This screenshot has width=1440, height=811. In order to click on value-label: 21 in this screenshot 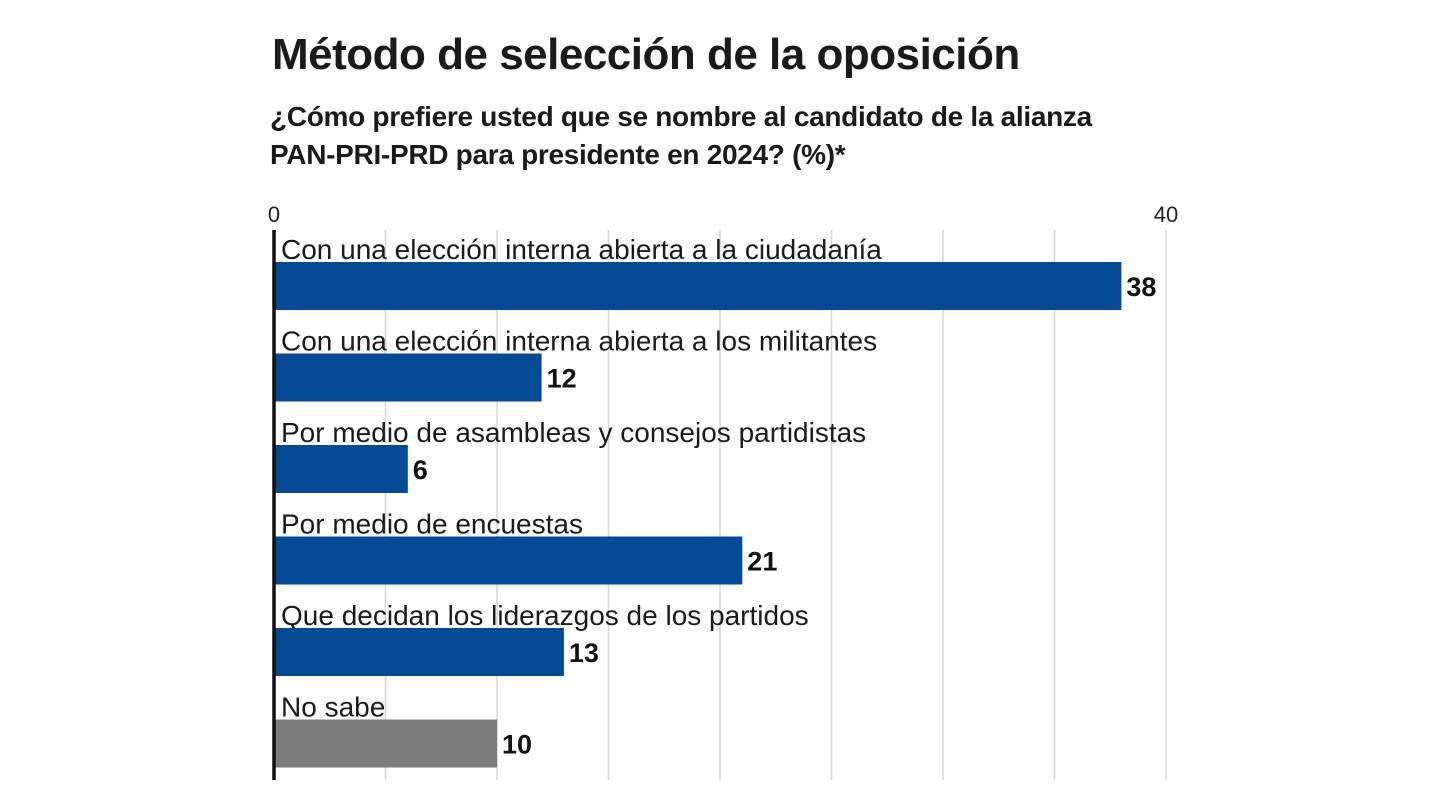, I will do `click(762, 562)`.